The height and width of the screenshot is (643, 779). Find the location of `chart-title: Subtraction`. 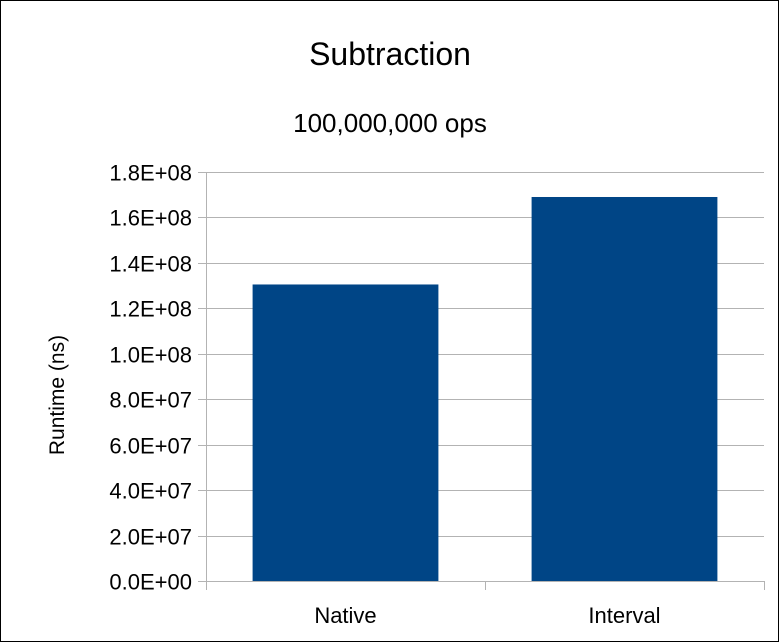

chart-title: Subtraction is located at coordinates (390, 54).